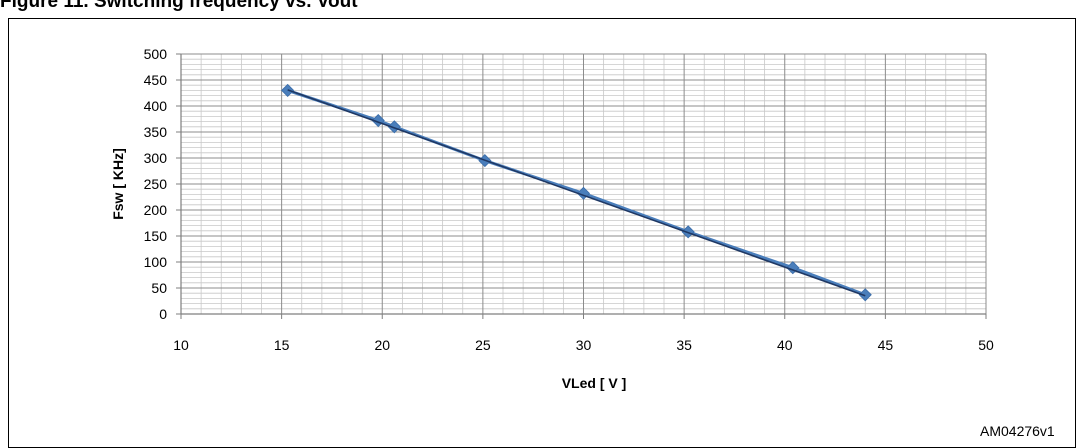 The height and width of the screenshot is (448, 1080). Describe the element at coordinates (986, 345) in the screenshot. I see `x-tick-label: 50` at that location.